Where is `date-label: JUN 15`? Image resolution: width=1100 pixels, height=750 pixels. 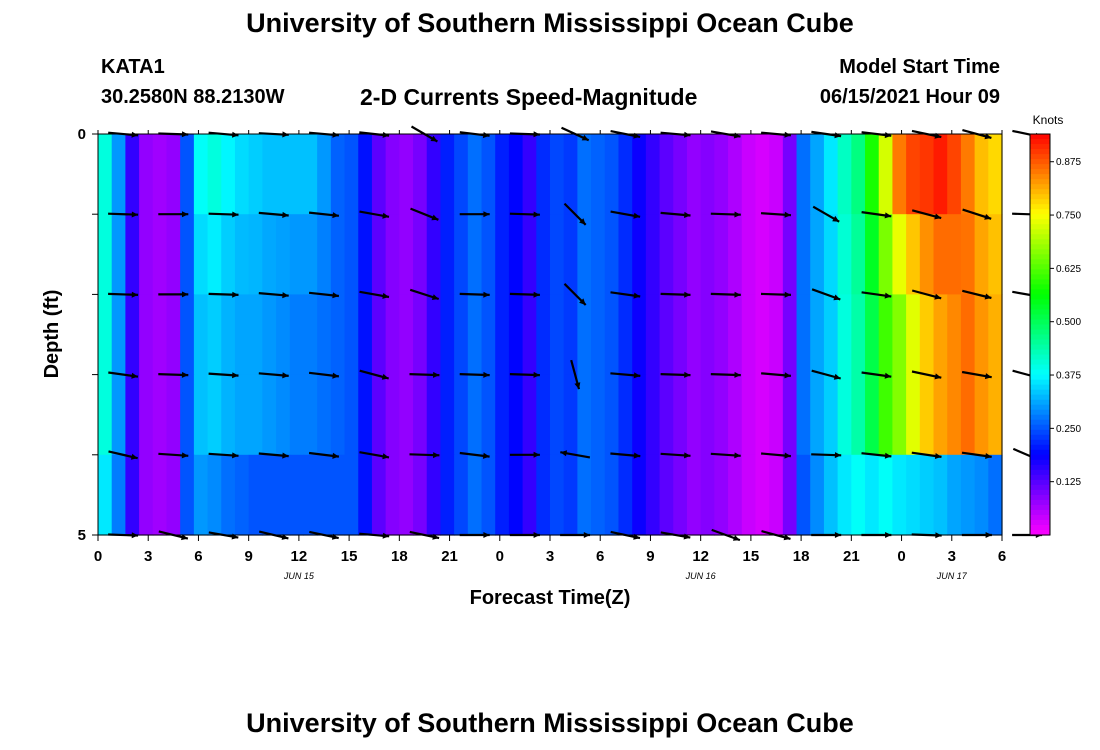 date-label: JUN 15 is located at coordinates (299, 576).